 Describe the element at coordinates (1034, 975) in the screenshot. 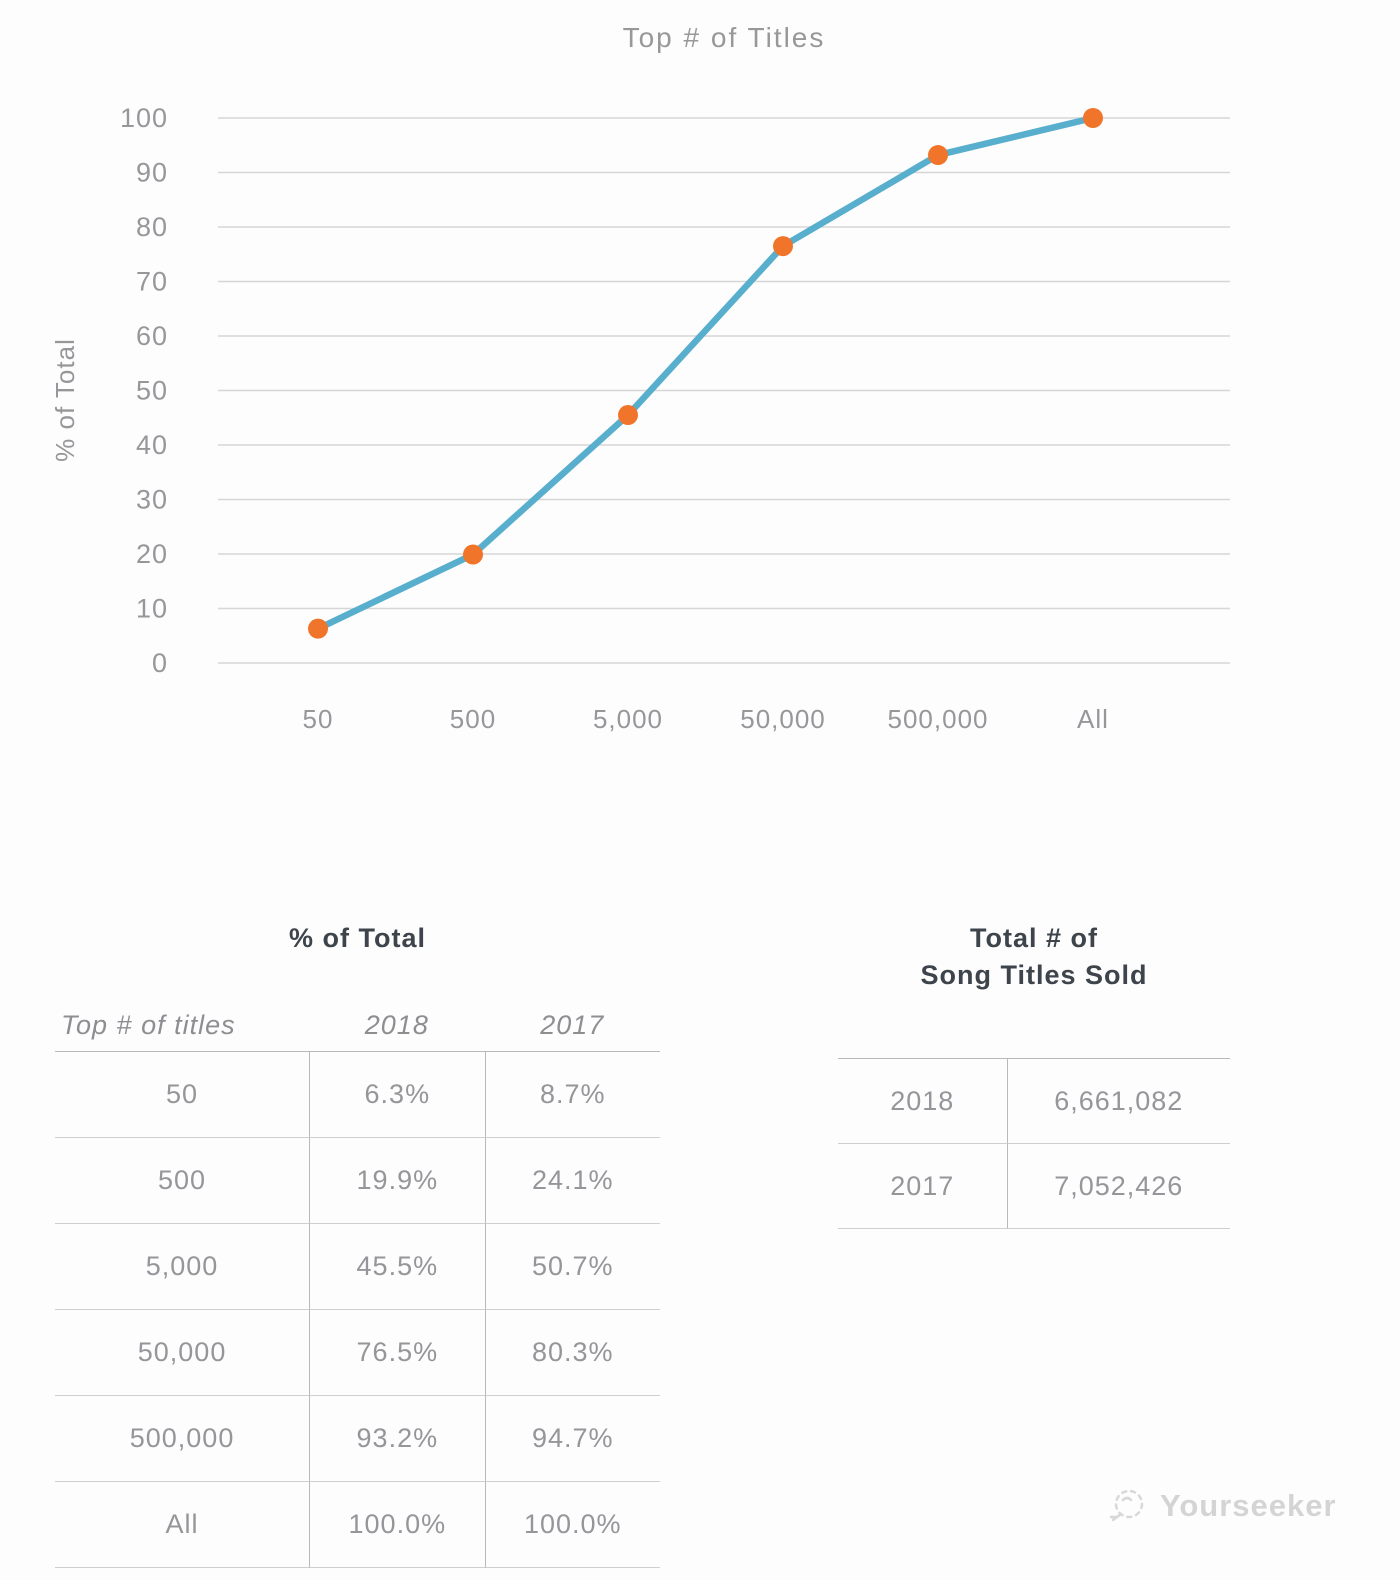

I see `right-table-title-line2: Song Titles Sold` at that location.